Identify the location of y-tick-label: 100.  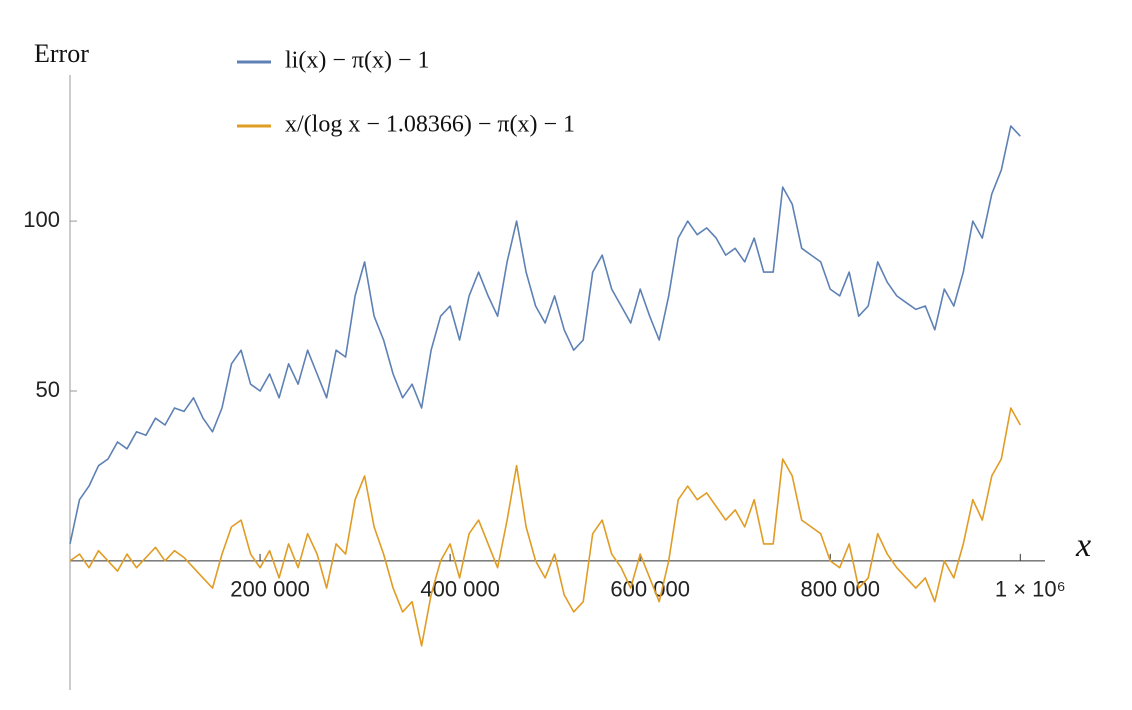
(41, 219).